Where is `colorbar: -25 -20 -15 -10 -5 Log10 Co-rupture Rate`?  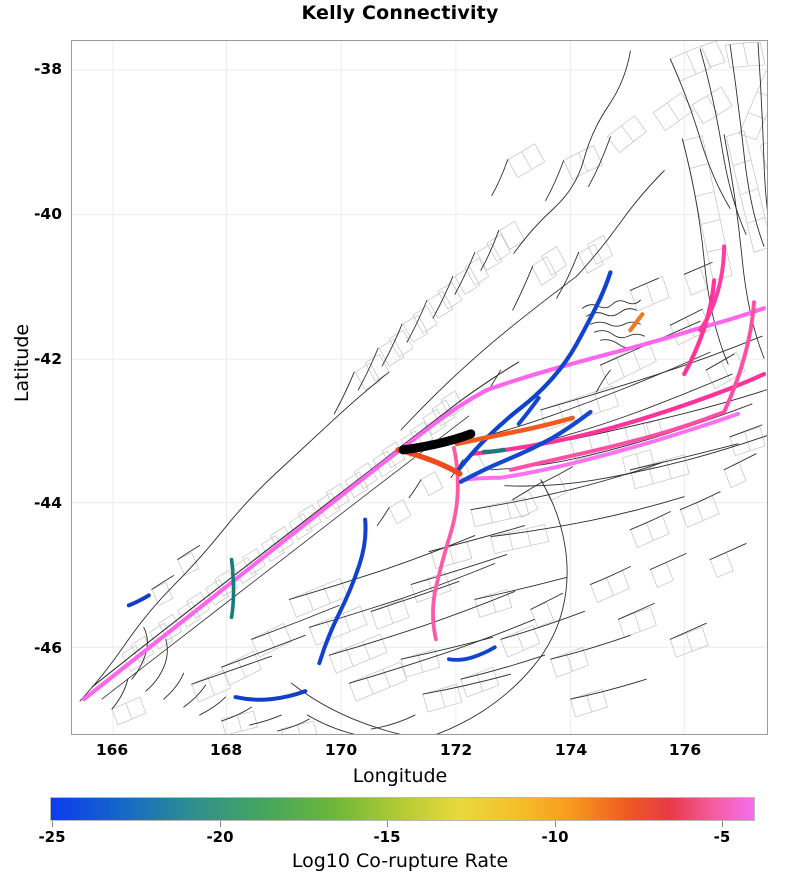
colorbar: -25 -20 -15 -10 -5 Log10 Co-rupture Rate is located at coordinates (400, 840).